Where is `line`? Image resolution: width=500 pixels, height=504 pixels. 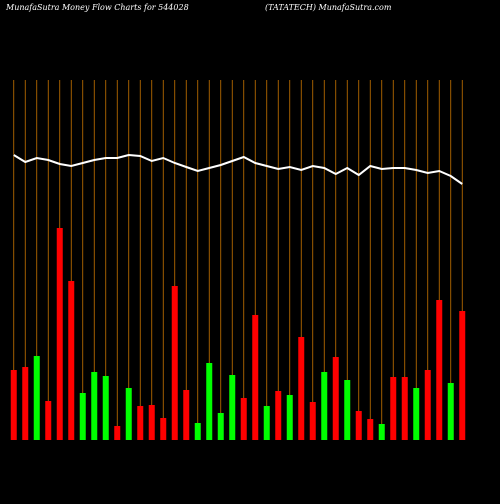 line is located at coordinates (238, 169).